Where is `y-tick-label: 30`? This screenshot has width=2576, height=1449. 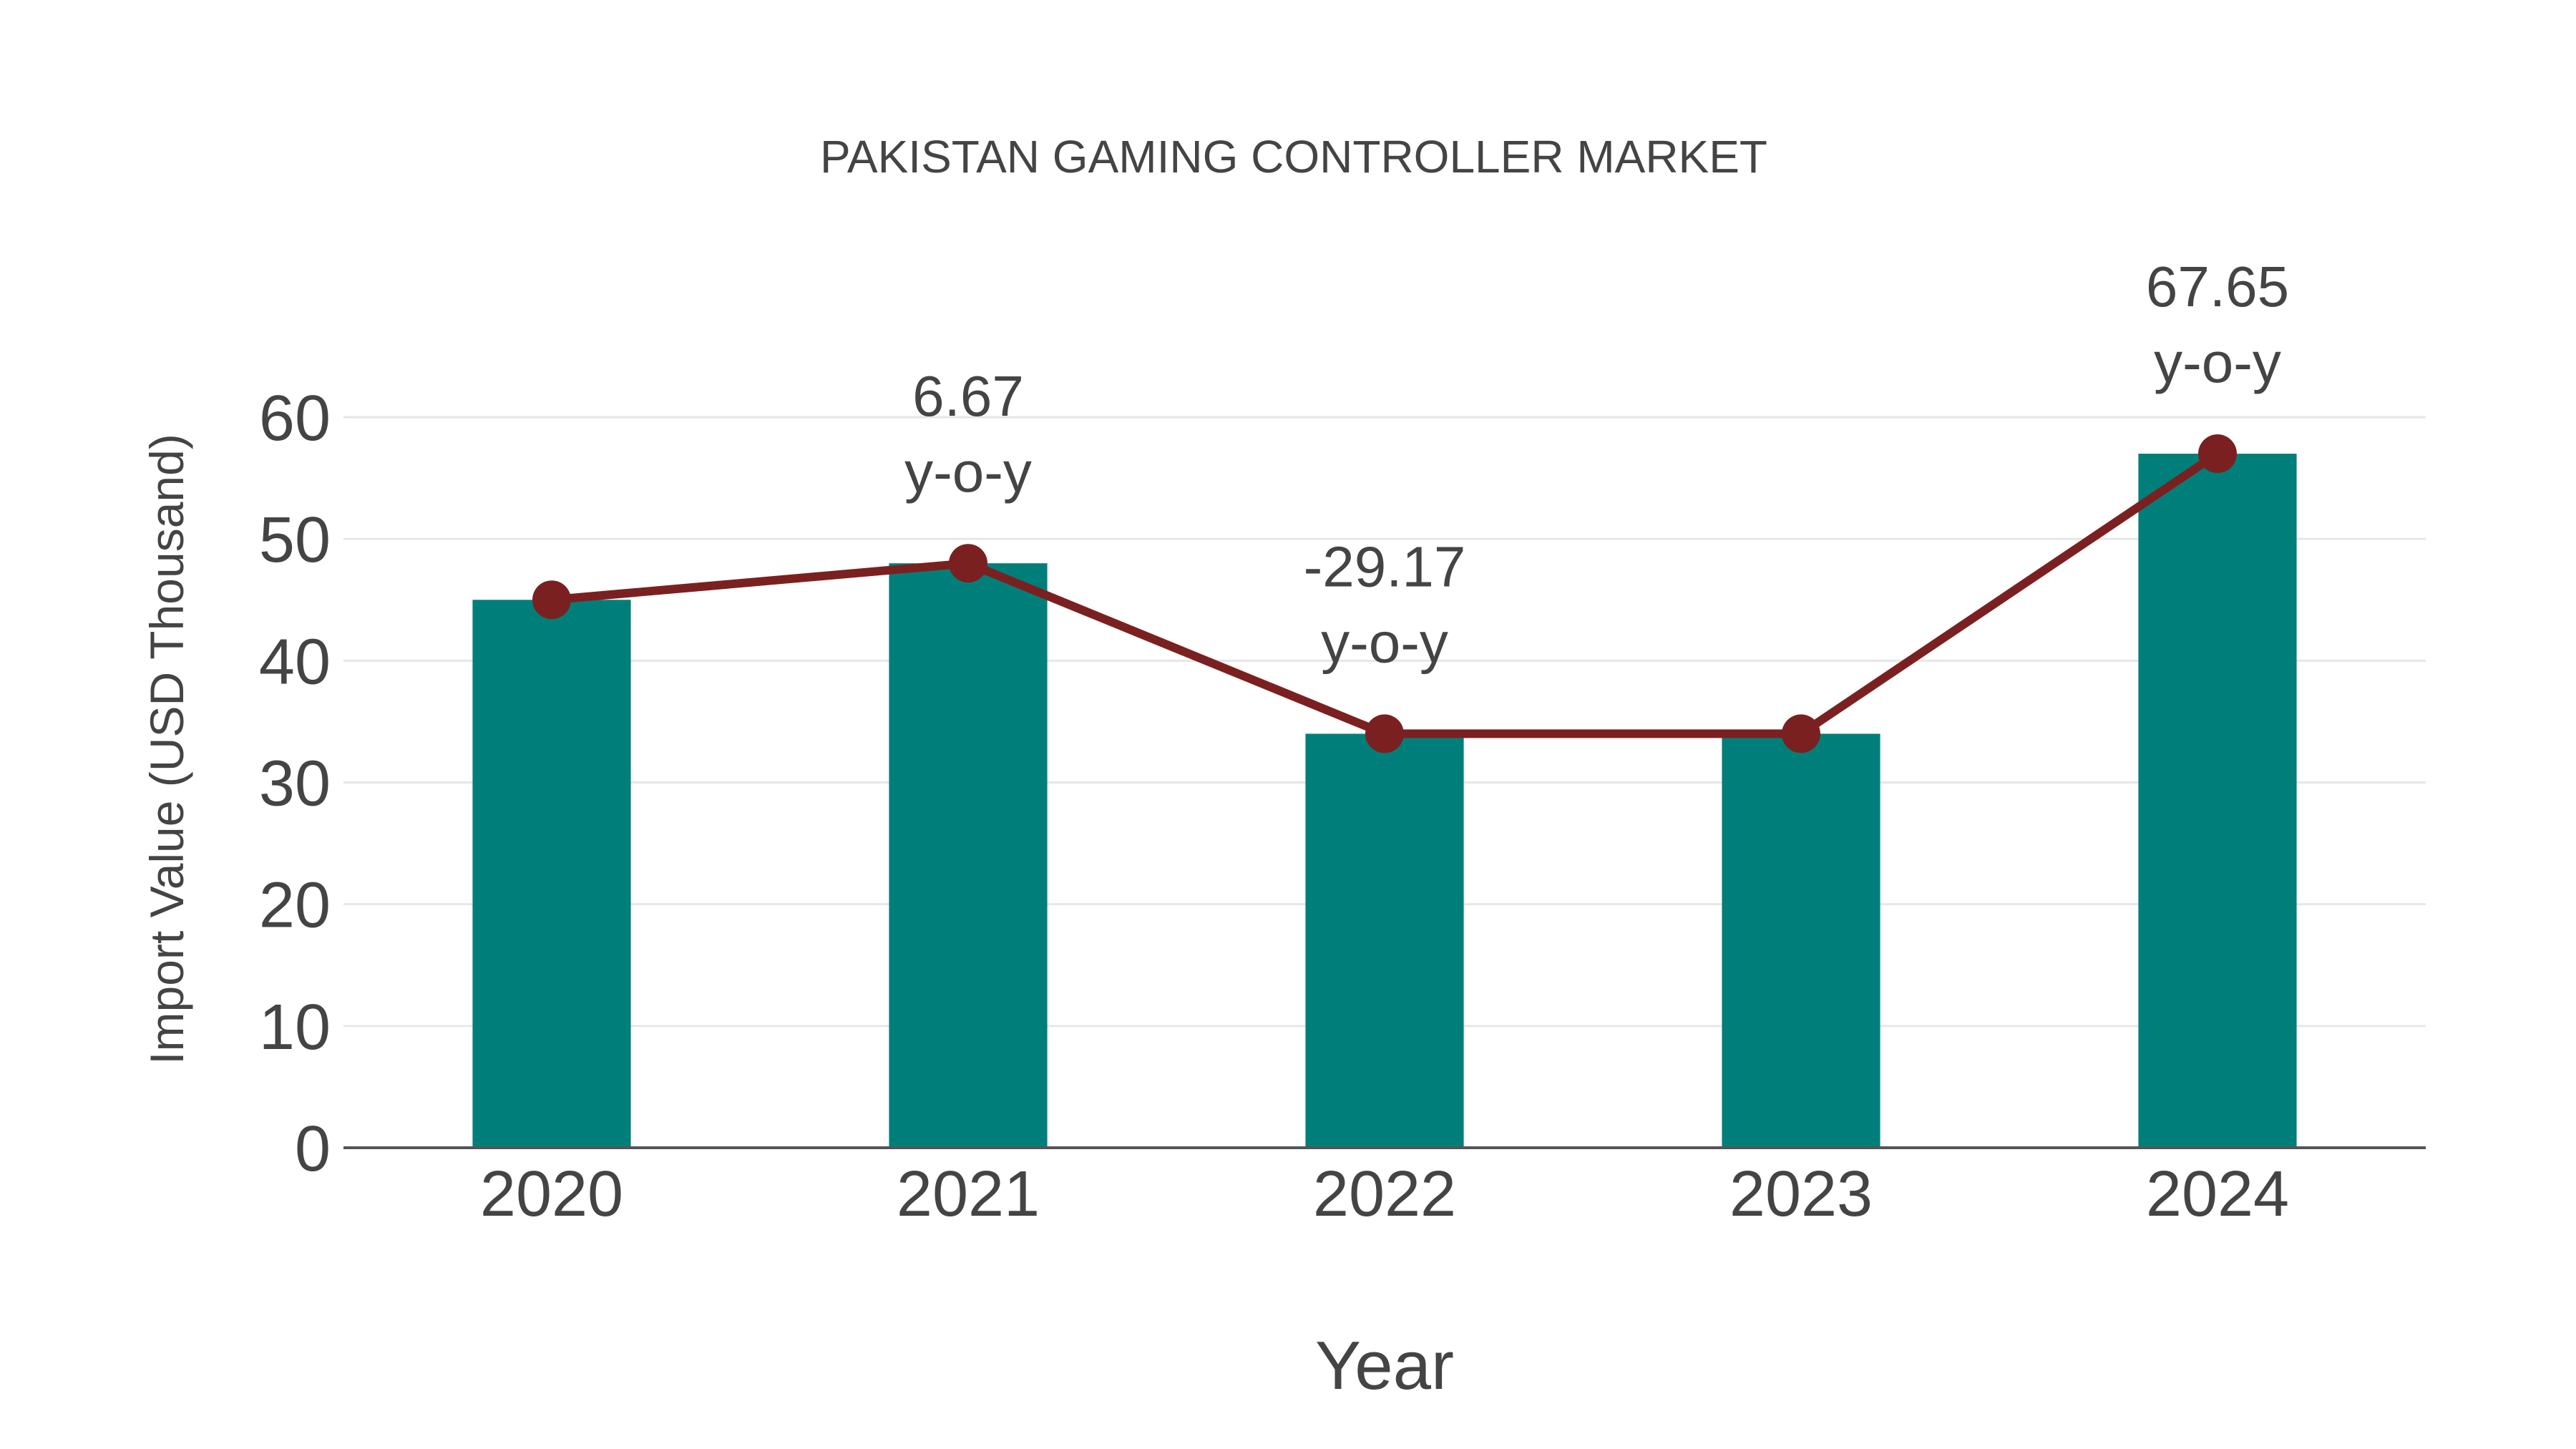 y-tick-label: 30 is located at coordinates (295, 784).